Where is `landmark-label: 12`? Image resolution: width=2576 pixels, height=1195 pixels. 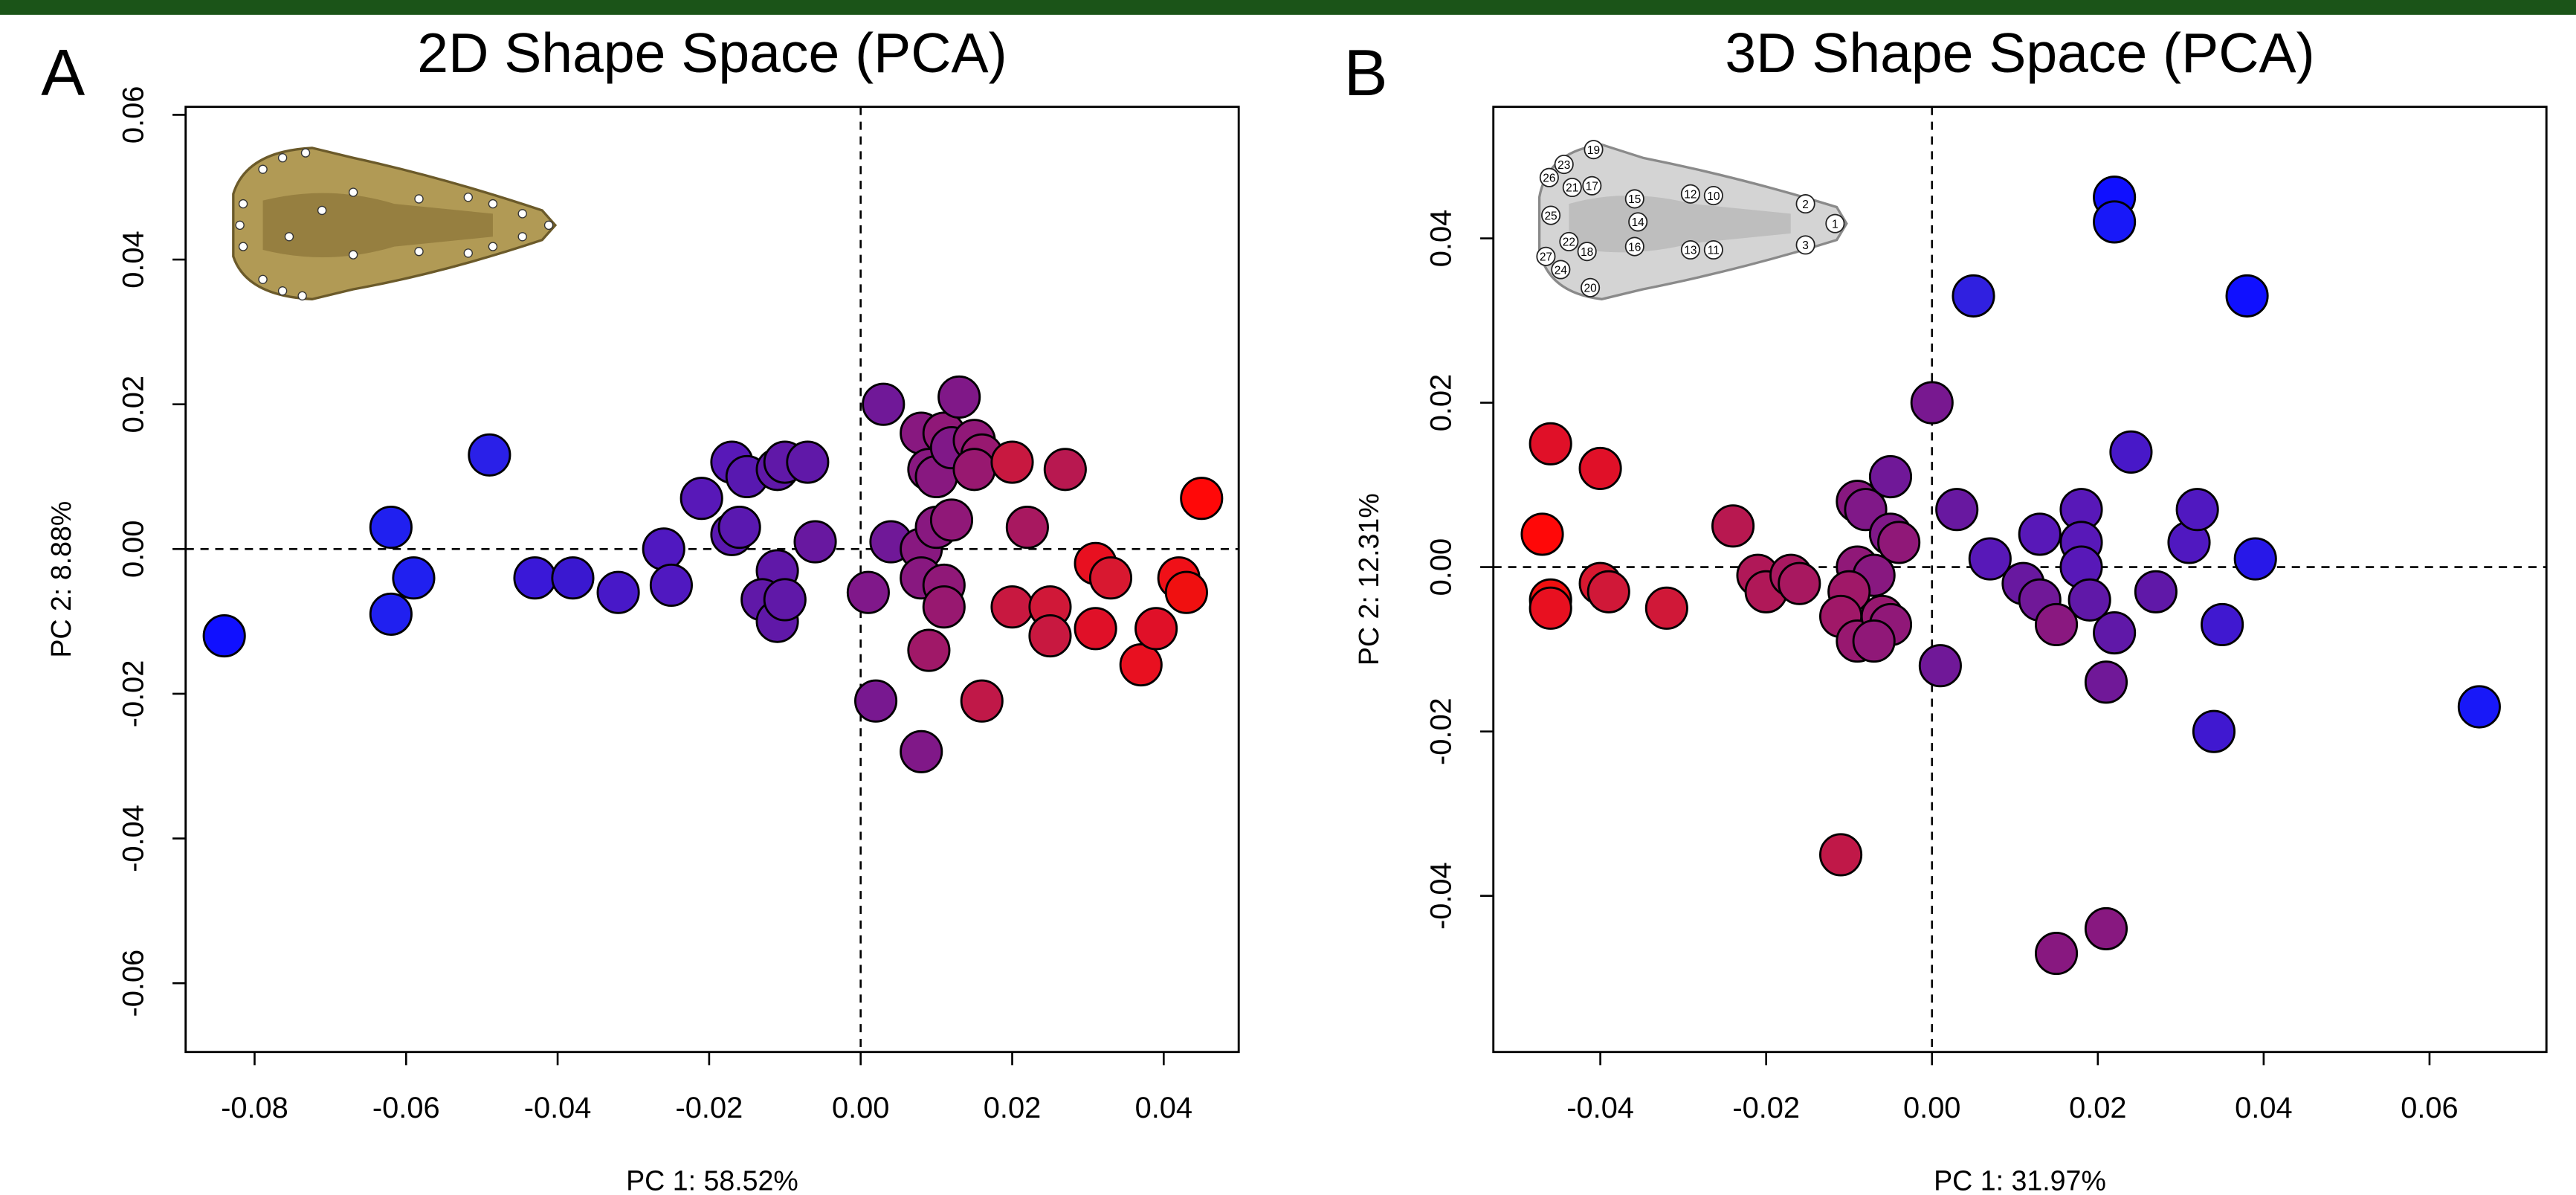 landmark-label: 12 is located at coordinates (1690, 195).